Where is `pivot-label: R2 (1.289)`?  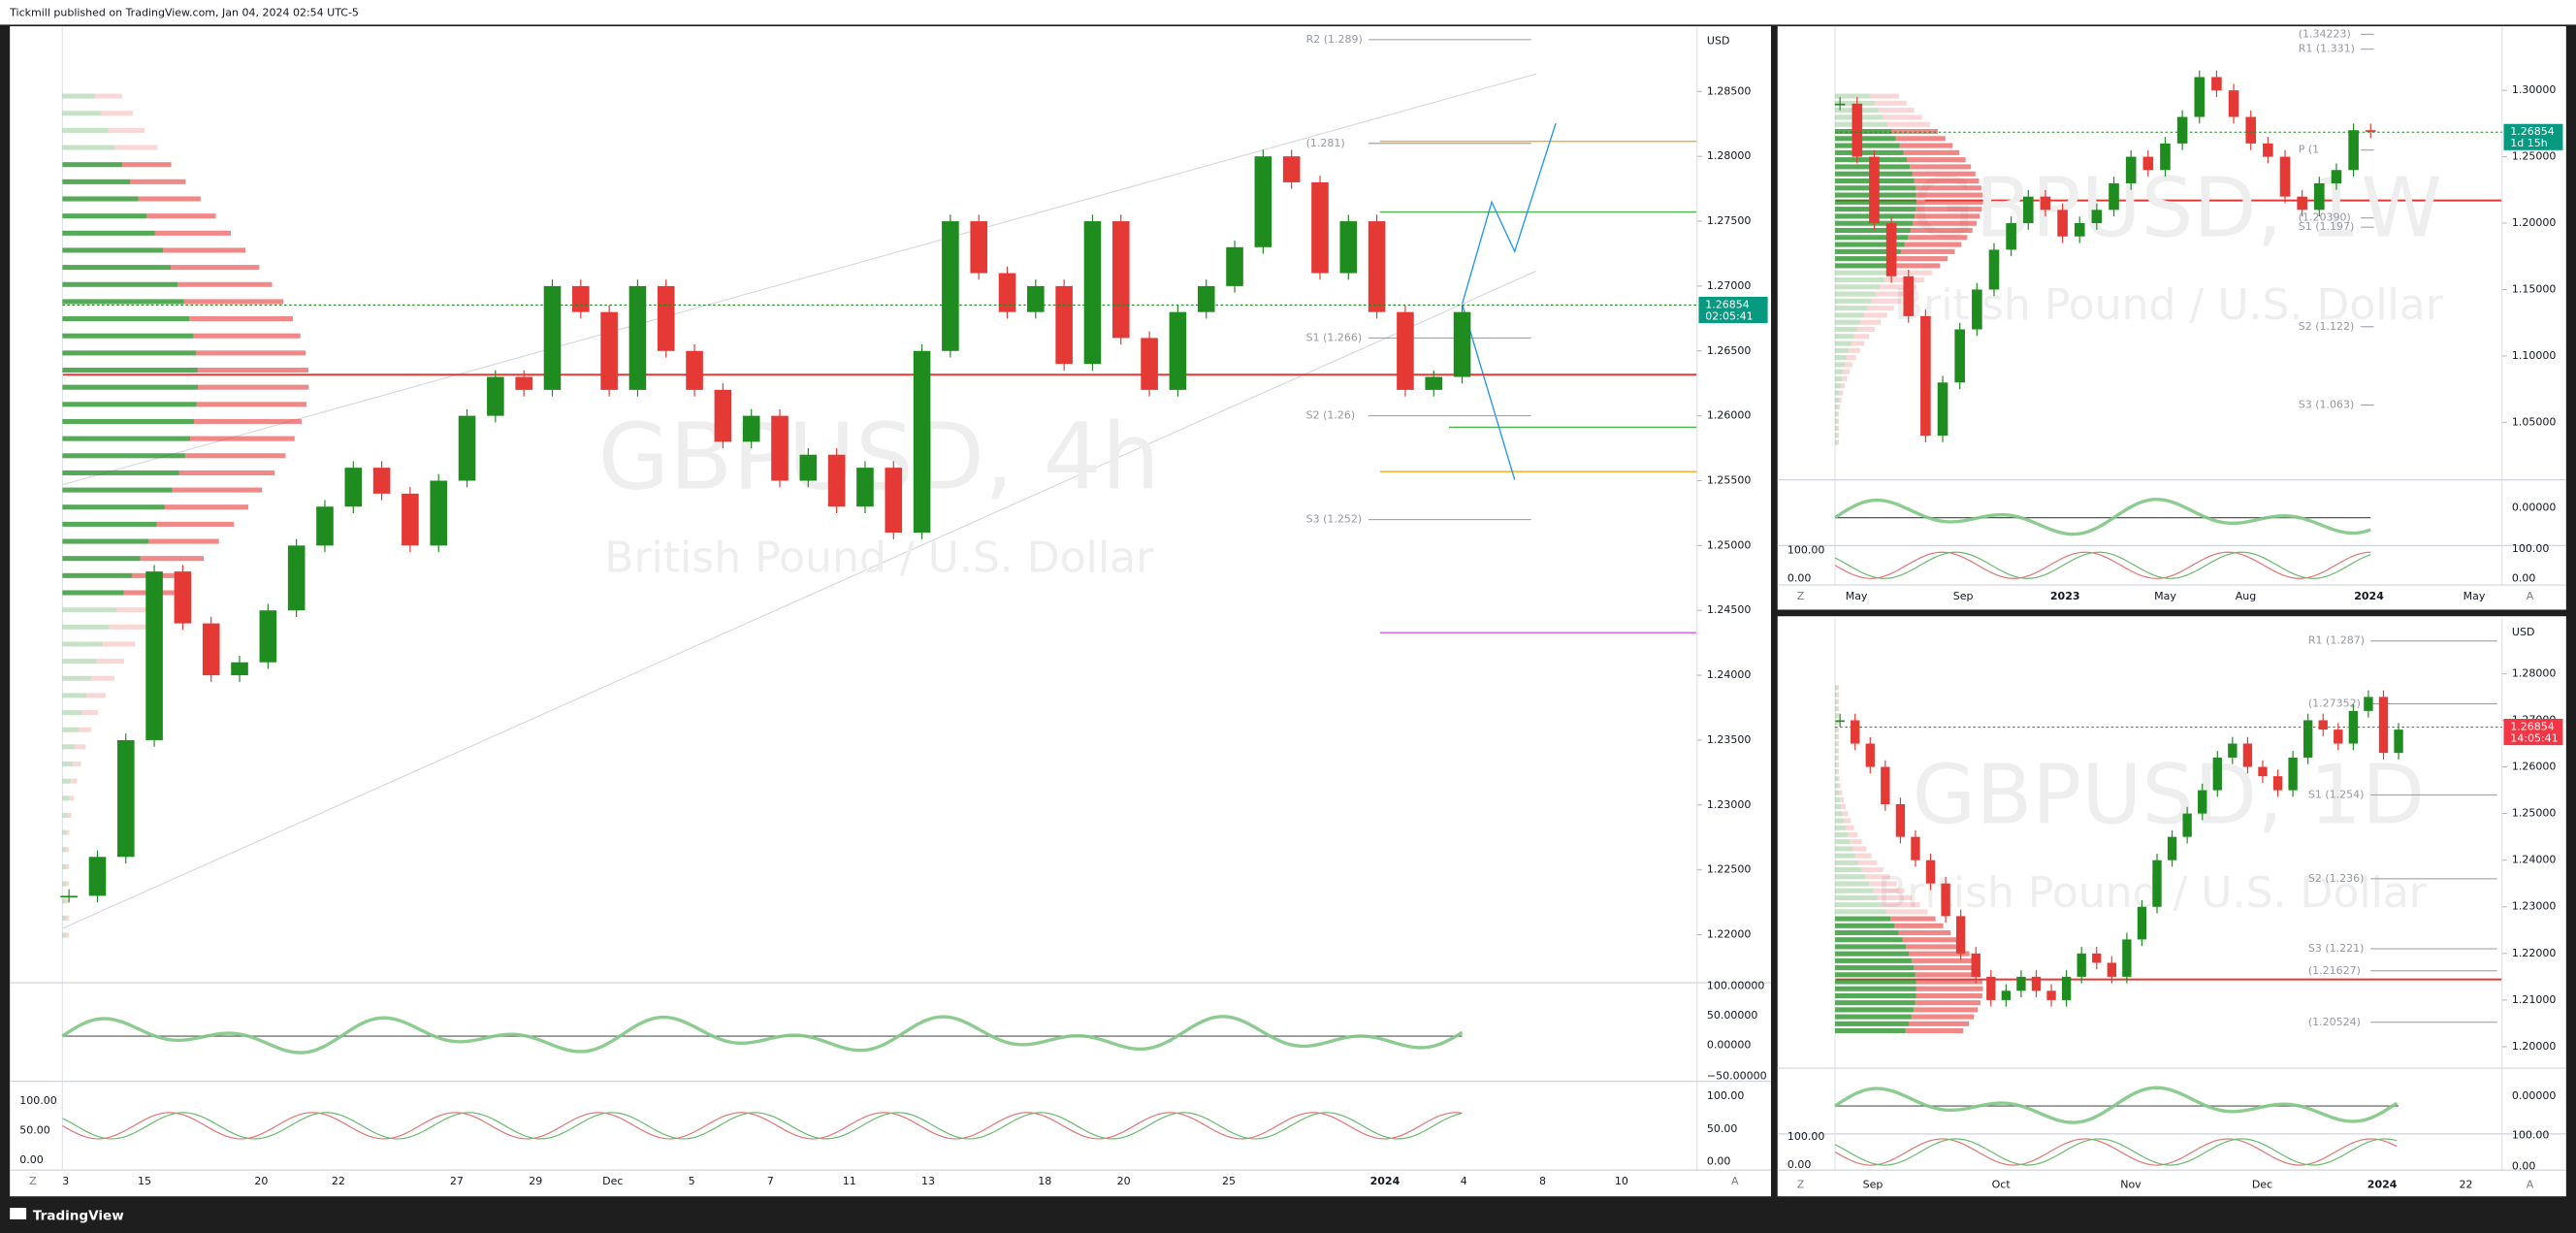 pivot-label: R2 (1.289) is located at coordinates (1334, 39).